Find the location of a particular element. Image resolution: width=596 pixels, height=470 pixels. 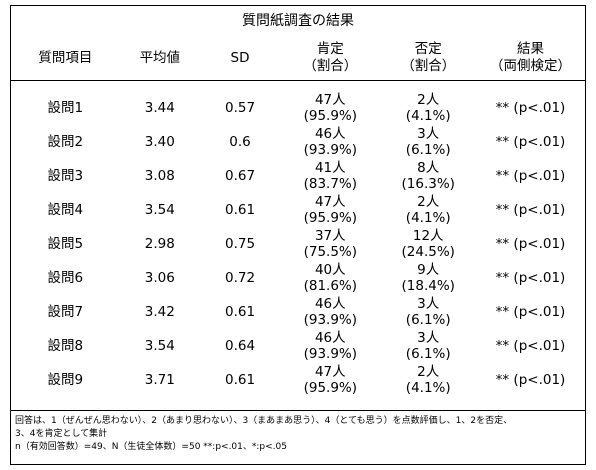

column-header: 肯定 （割合） is located at coordinates (330, 58).